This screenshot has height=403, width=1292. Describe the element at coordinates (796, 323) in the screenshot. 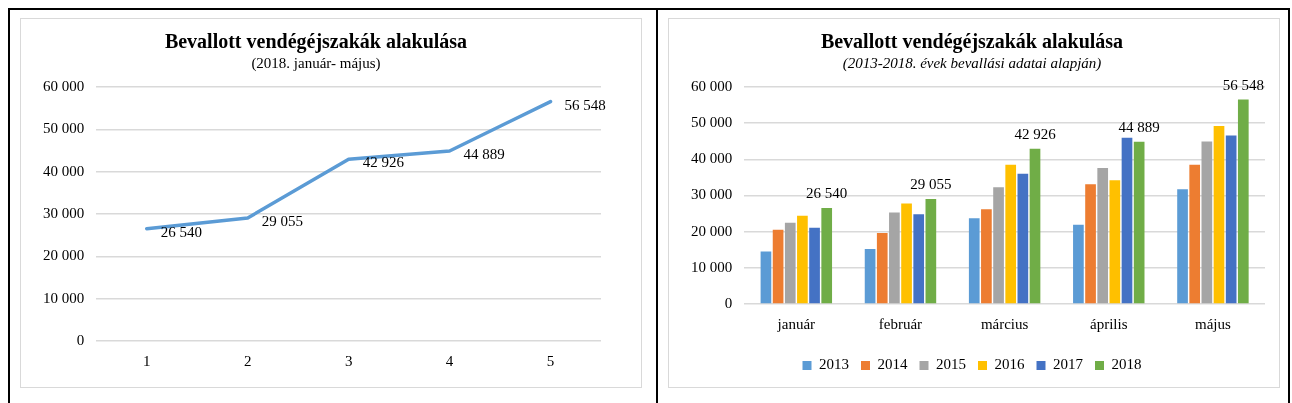

I see `x-tick-label: január` at that location.